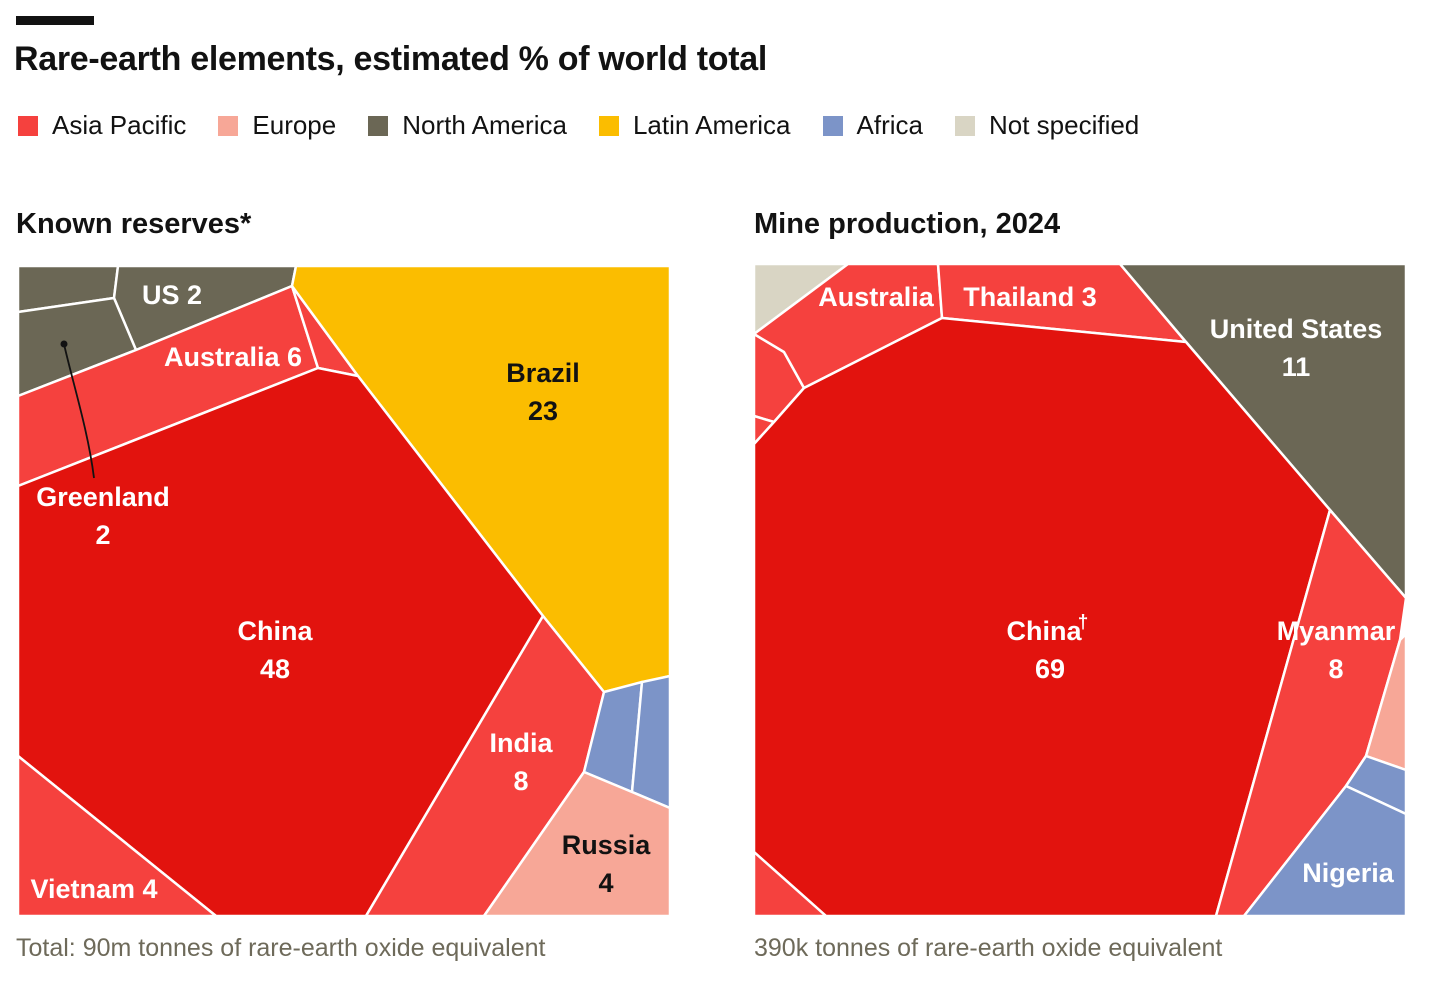 The height and width of the screenshot is (988, 1438). What do you see at coordinates (1030, 297) in the screenshot?
I see `label-thailand: Thailand 3` at bounding box center [1030, 297].